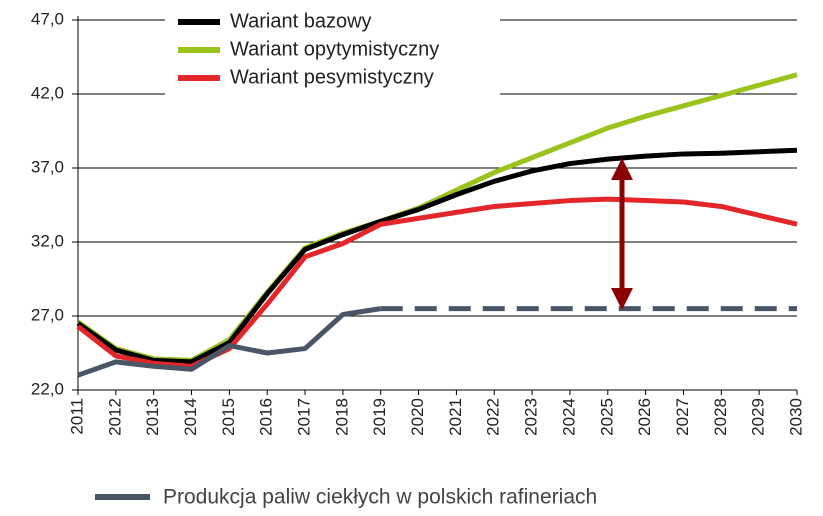  What do you see at coordinates (229, 342) in the screenshot?
I see `series-line` at bounding box center [229, 342].